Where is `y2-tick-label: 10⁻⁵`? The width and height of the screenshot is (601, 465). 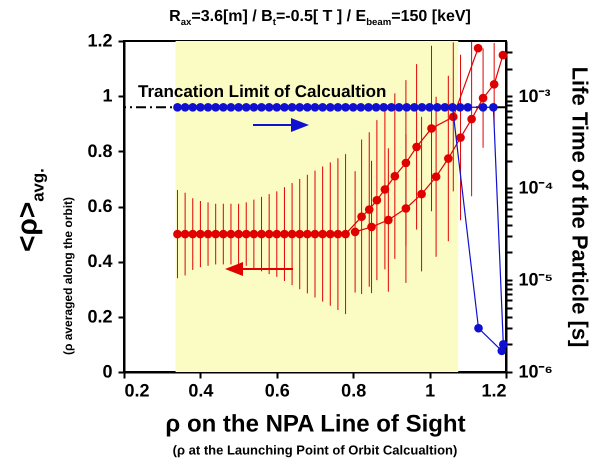
y2-tick-label: 10⁻⁵ is located at coordinates (535, 280).